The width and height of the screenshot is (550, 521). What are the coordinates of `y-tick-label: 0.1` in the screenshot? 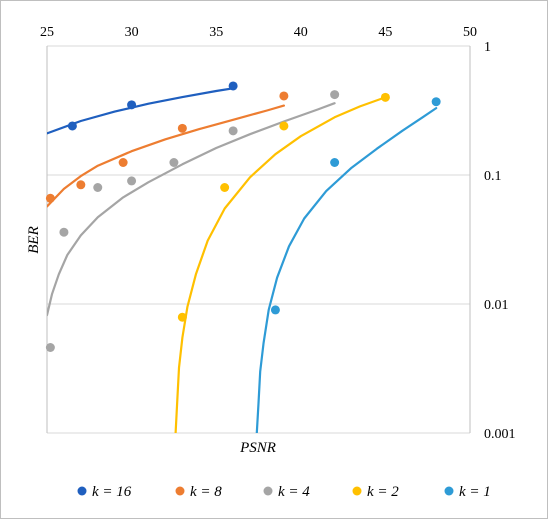 It's located at (493, 176).